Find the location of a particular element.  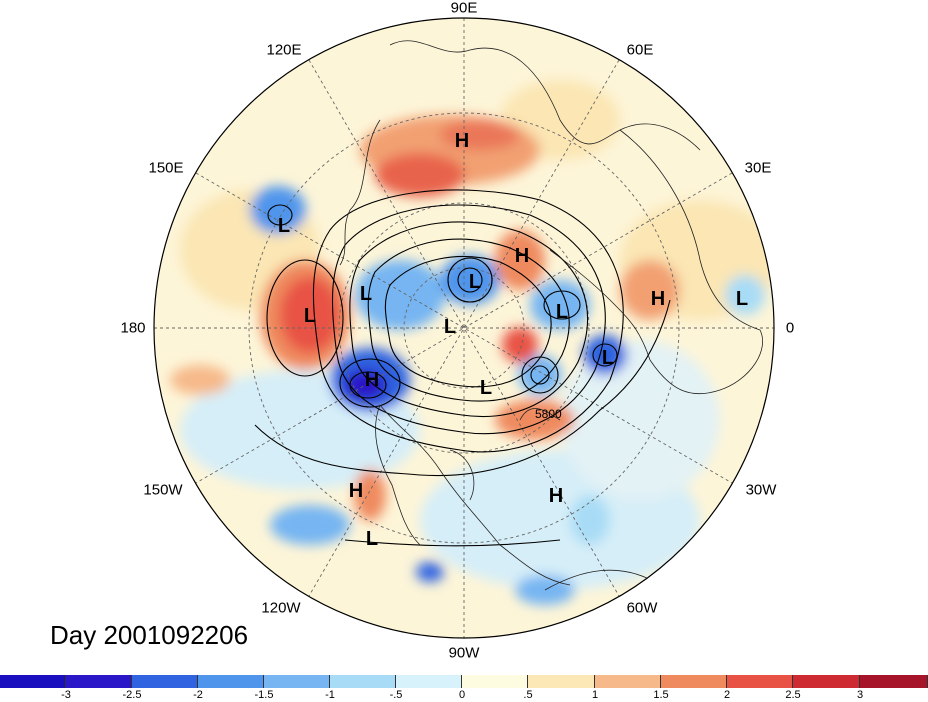

lon-label-90w: 90W is located at coordinates (464, 653).